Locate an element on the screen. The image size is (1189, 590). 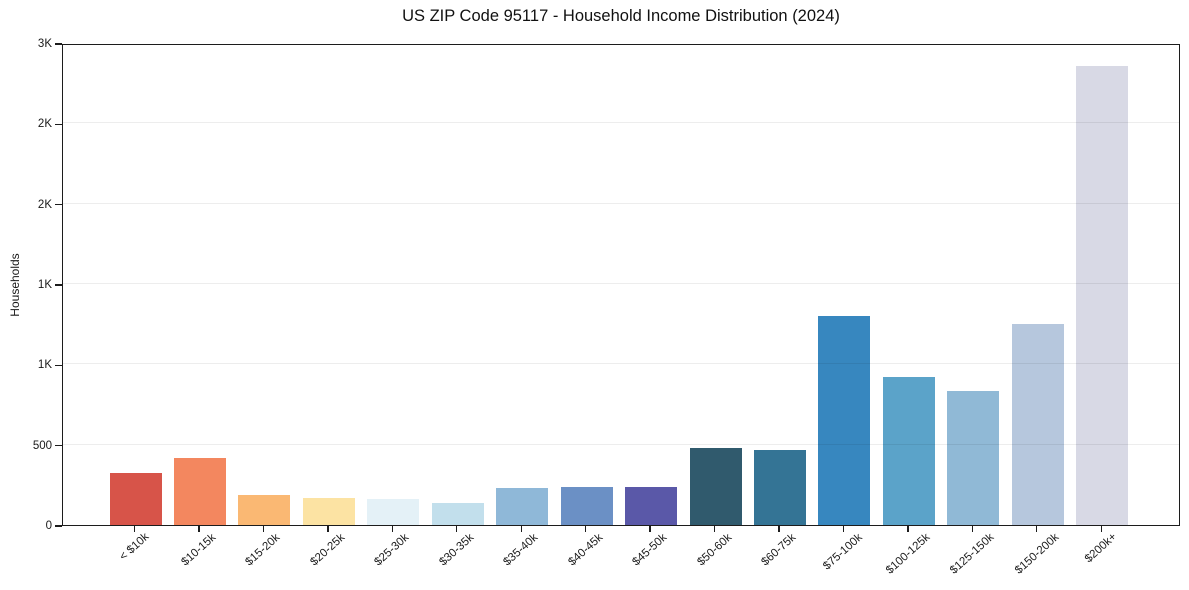
y-tick-label: 500 is located at coordinates (42, 445).